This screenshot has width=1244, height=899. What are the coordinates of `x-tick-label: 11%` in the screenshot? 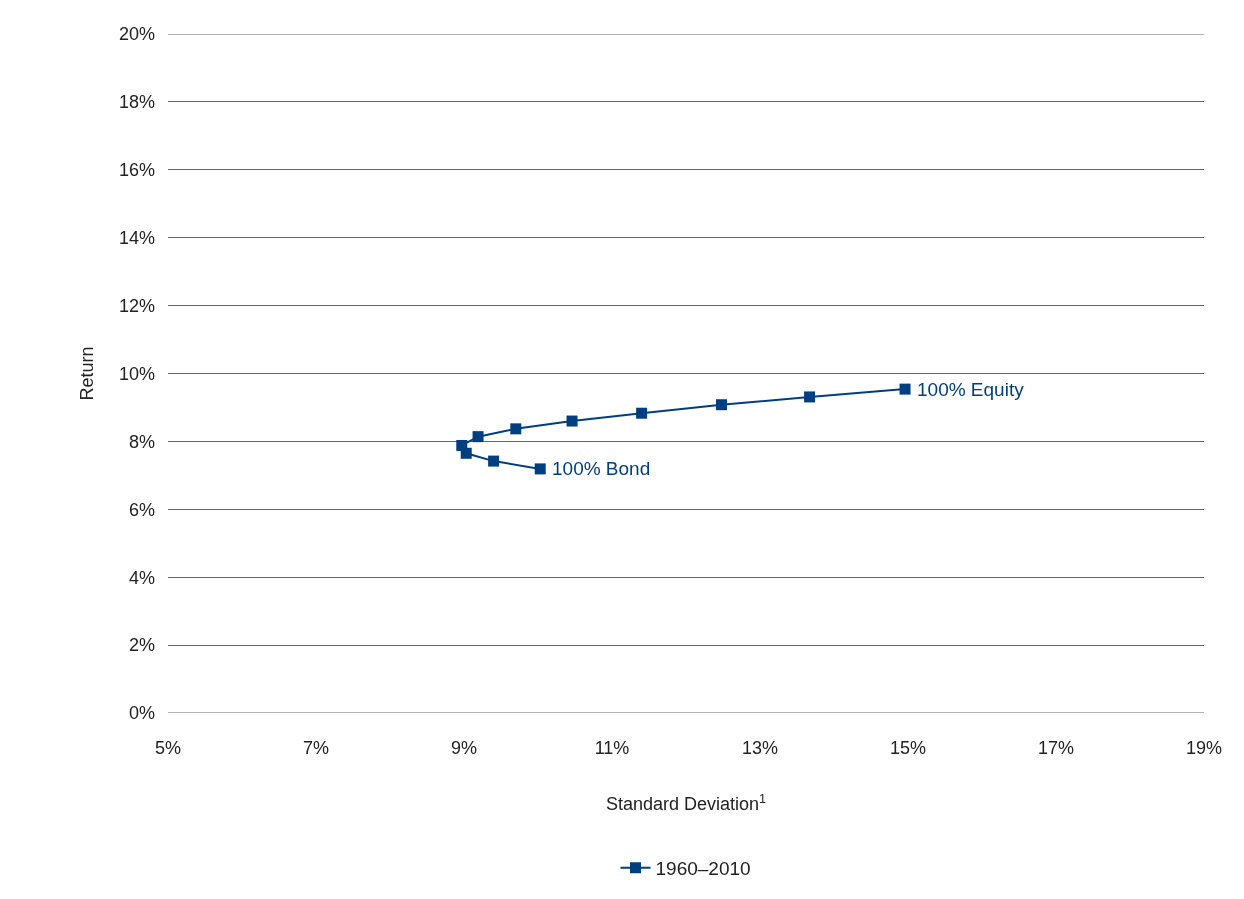 It's located at (612, 748).